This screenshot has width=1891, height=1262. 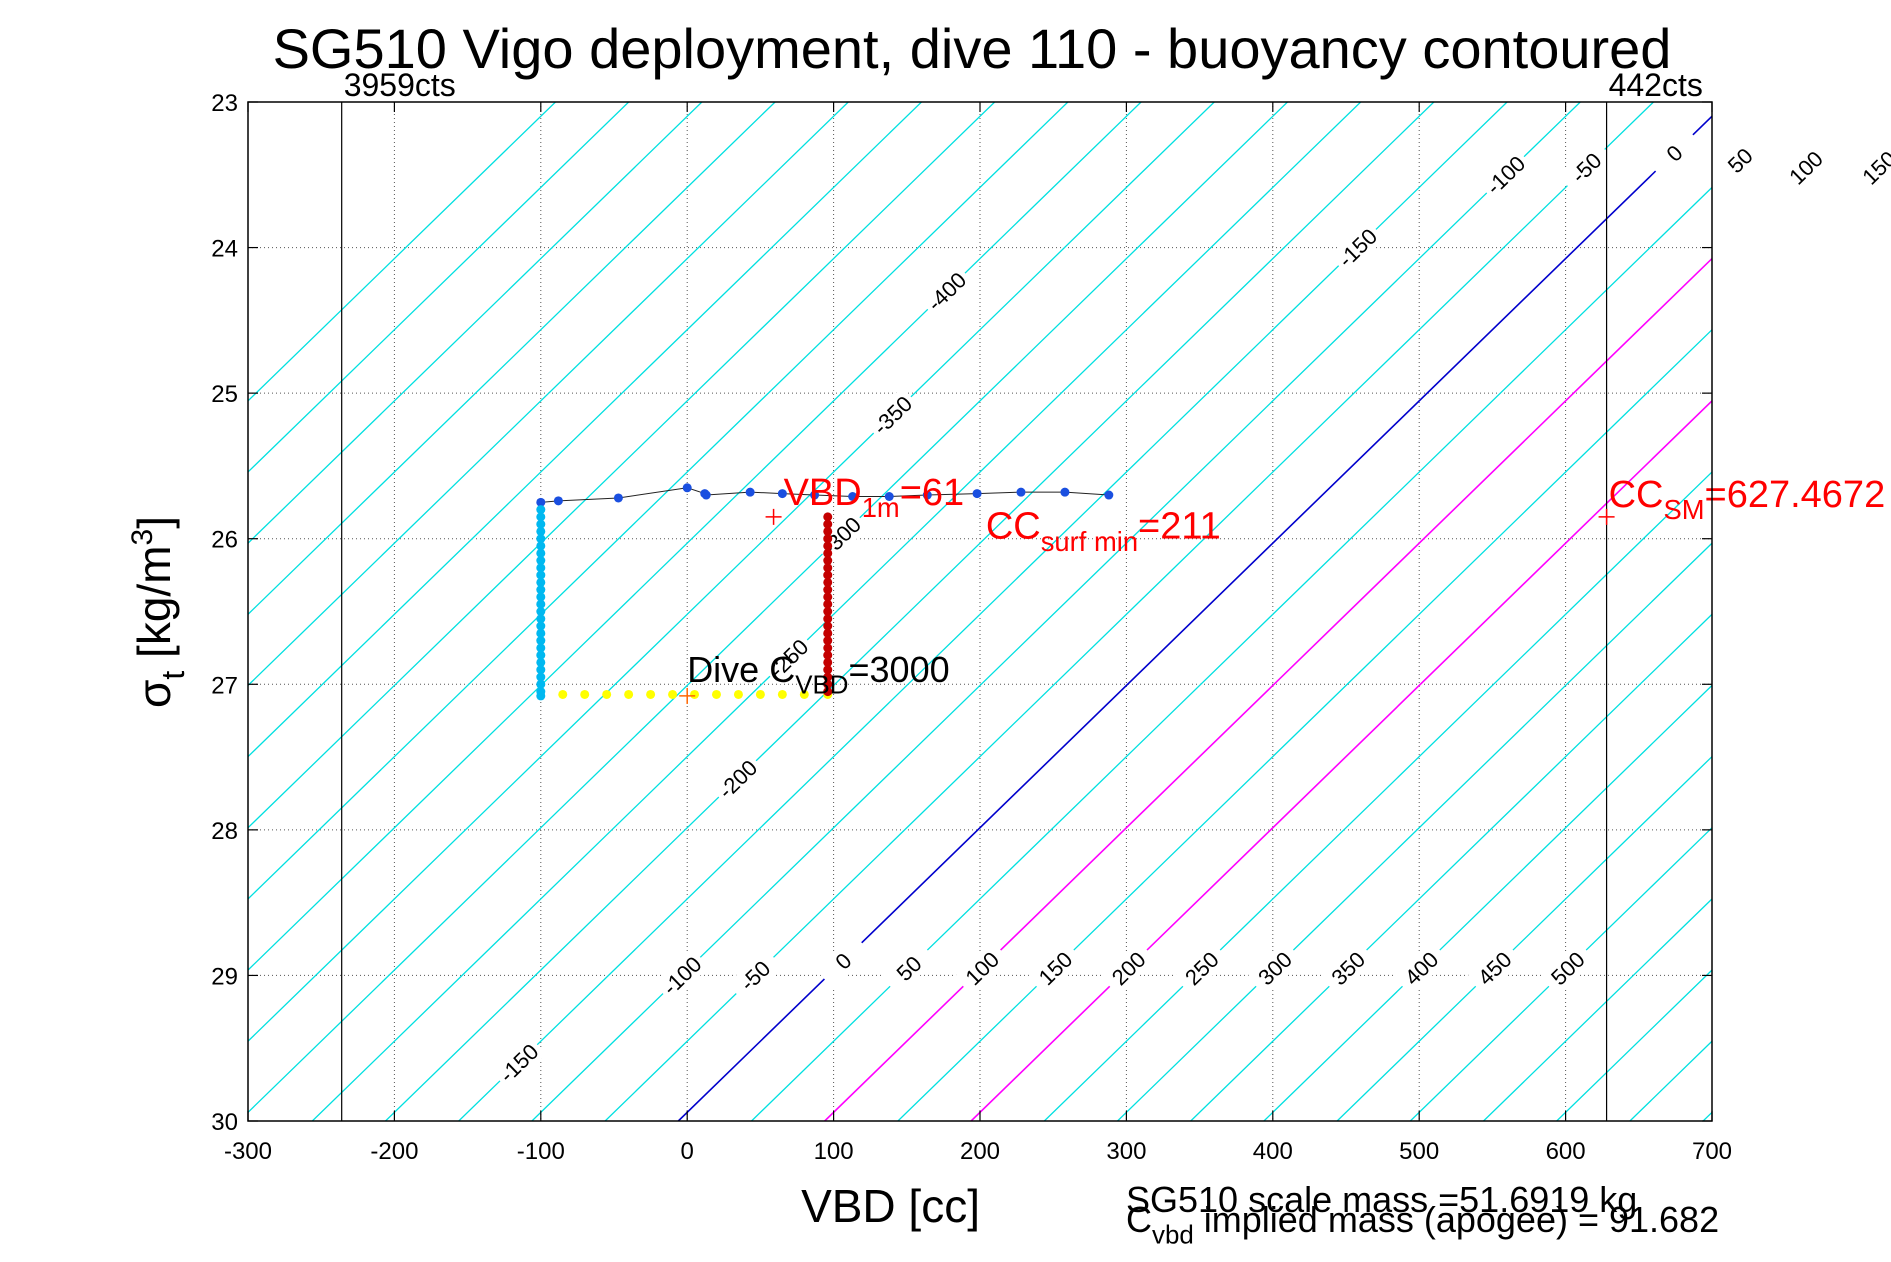 I want to click on y-tick-label: 23, so click(x=224, y=103).